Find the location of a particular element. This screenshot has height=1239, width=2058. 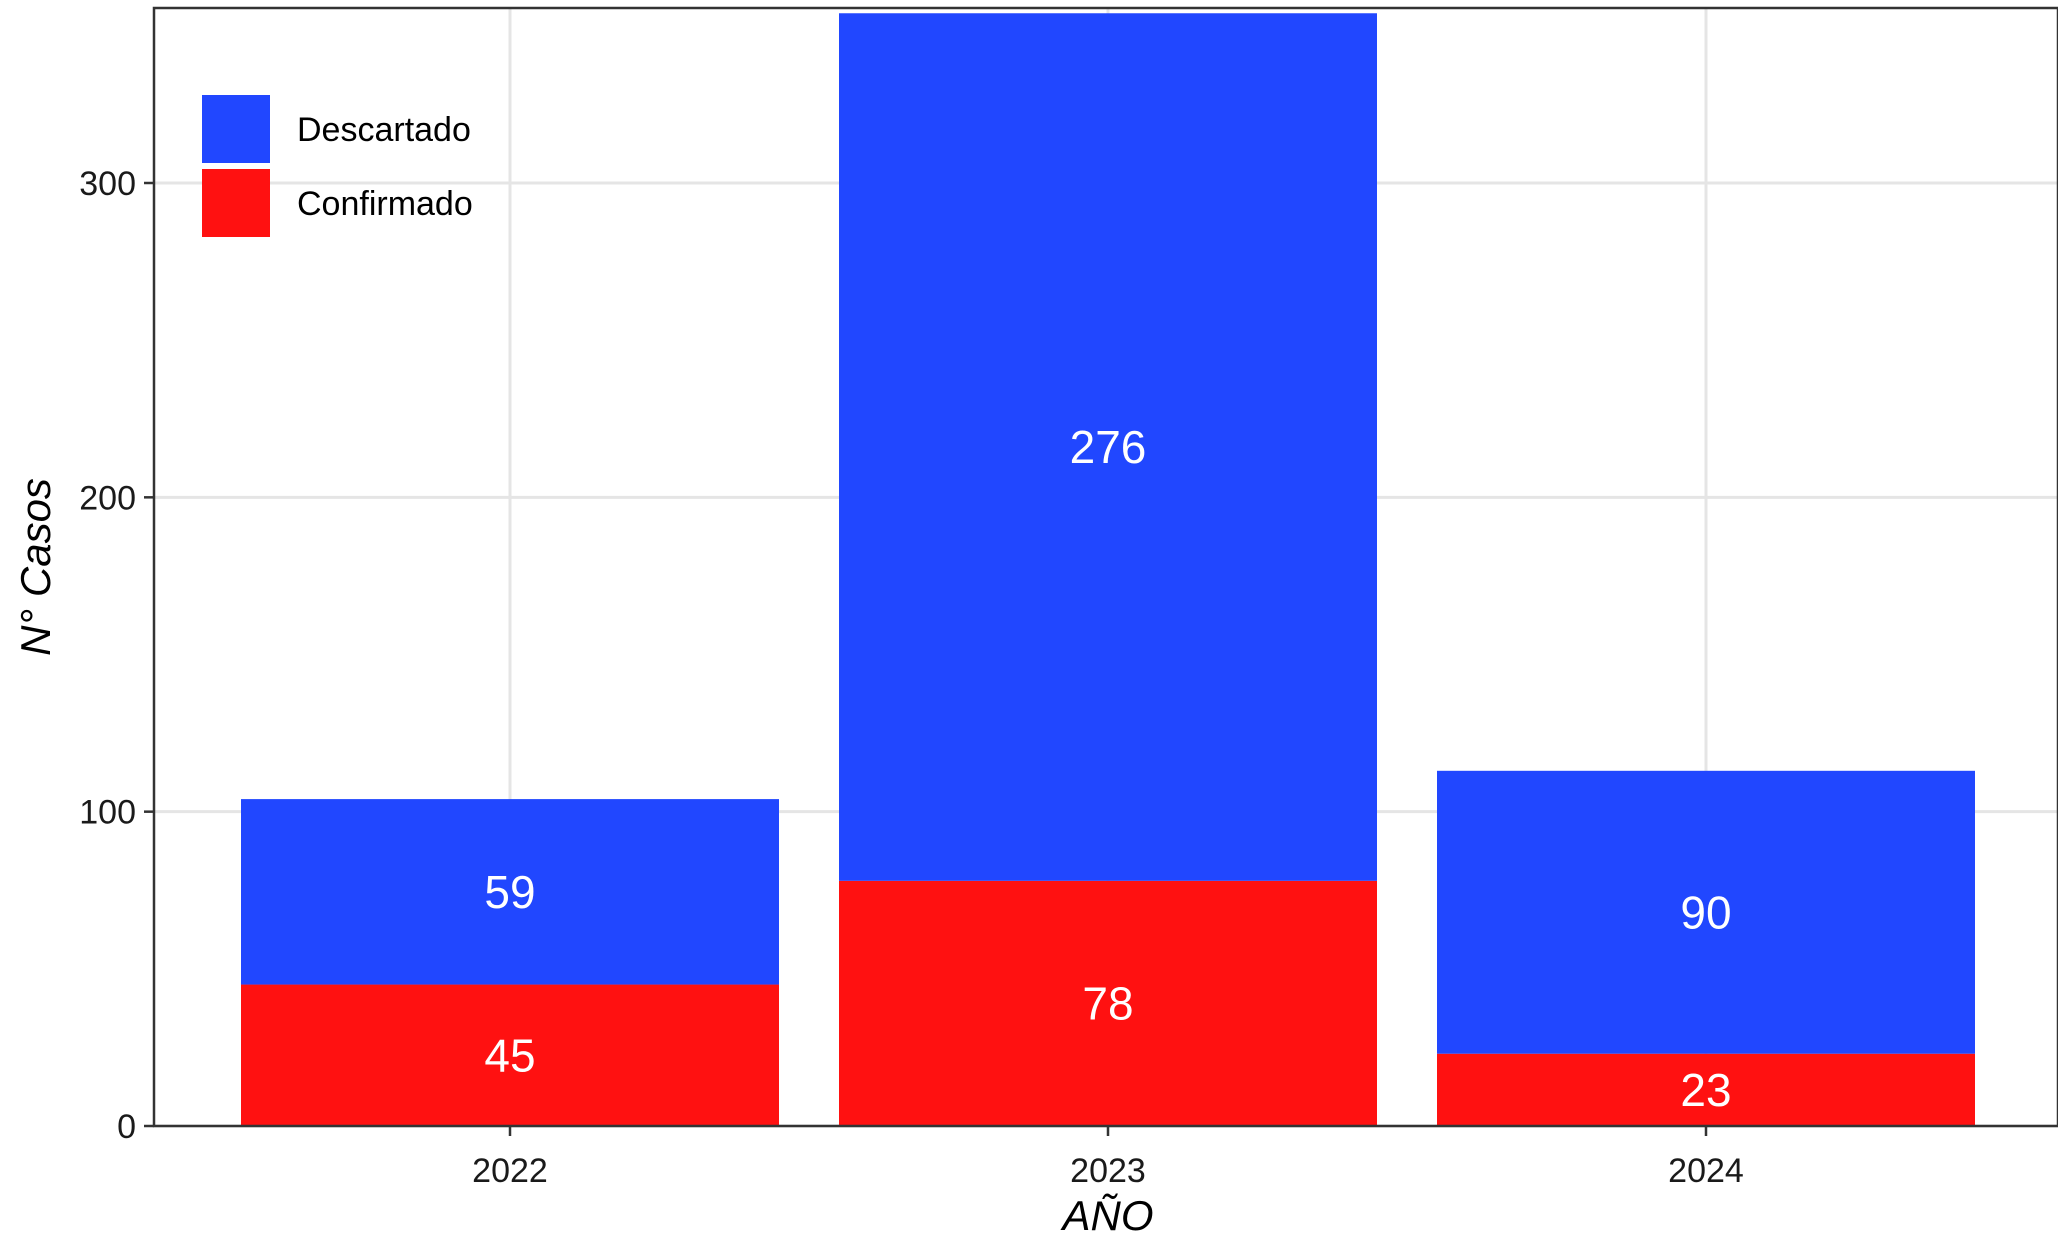

legend-key-descartado is located at coordinates (236, 129).